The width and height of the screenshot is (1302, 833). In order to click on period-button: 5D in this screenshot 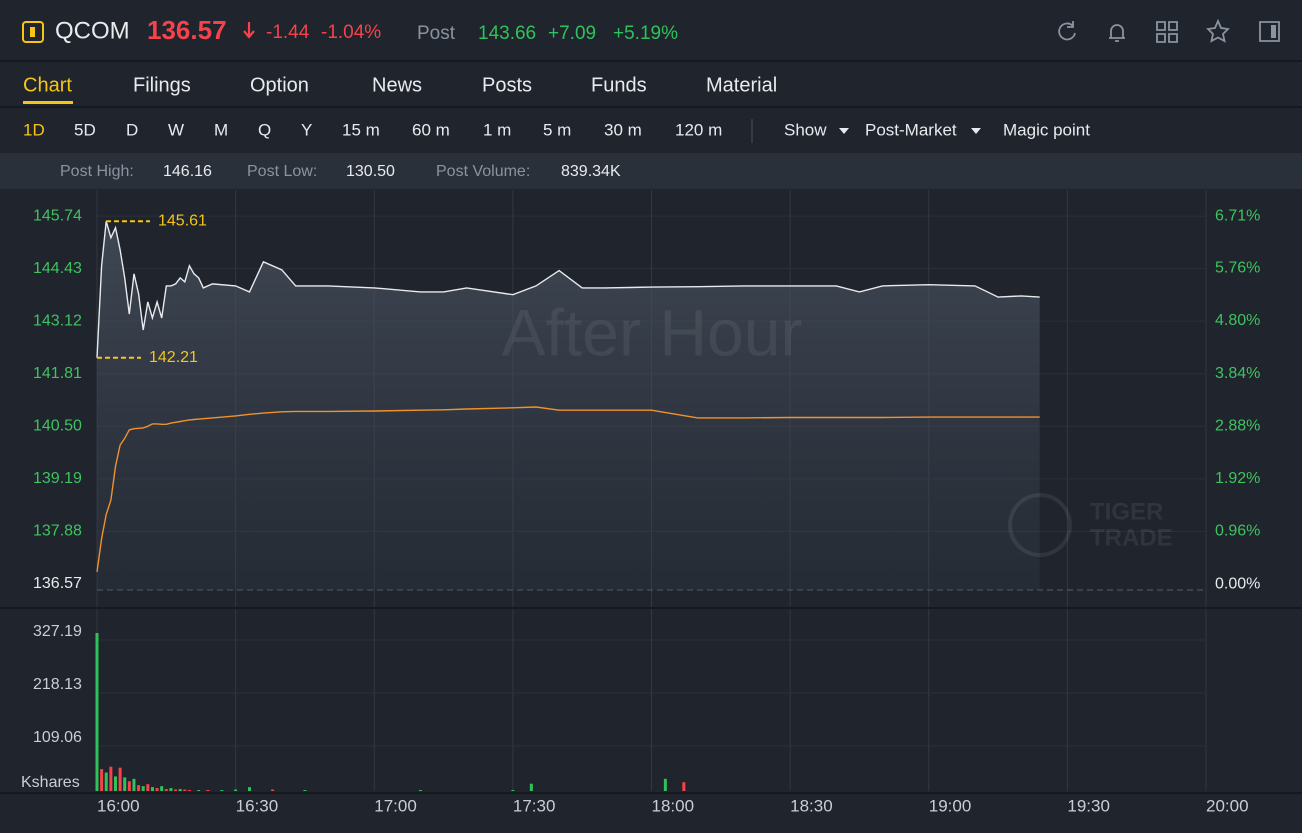, I will do `click(85, 129)`.